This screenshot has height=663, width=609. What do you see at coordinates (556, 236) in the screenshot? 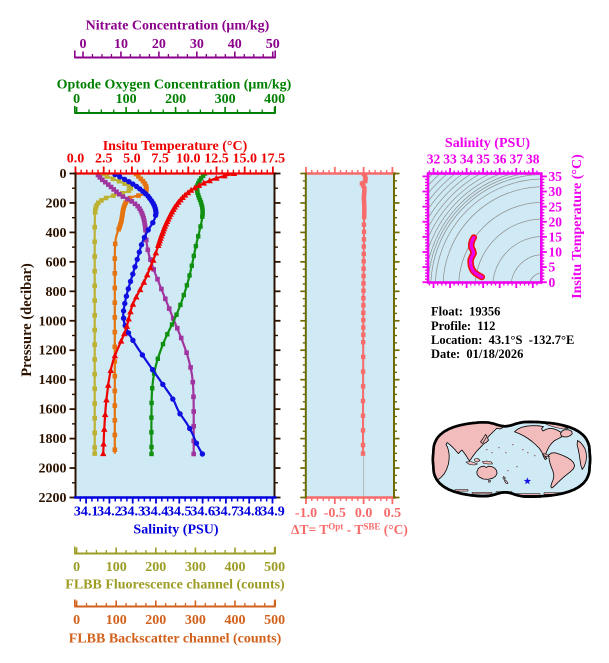
I see `svg-text: 15` at bounding box center [556, 236].